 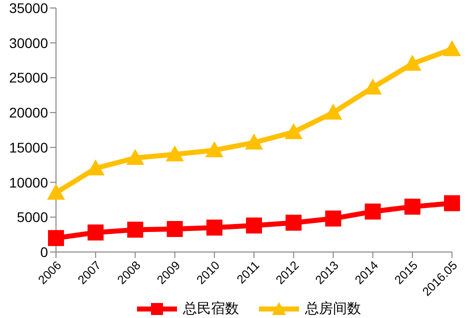 What do you see at coordinates (28, 78) in the screenshot?
I see `y-tick-label: 25000` at bounding box center [28, 78].